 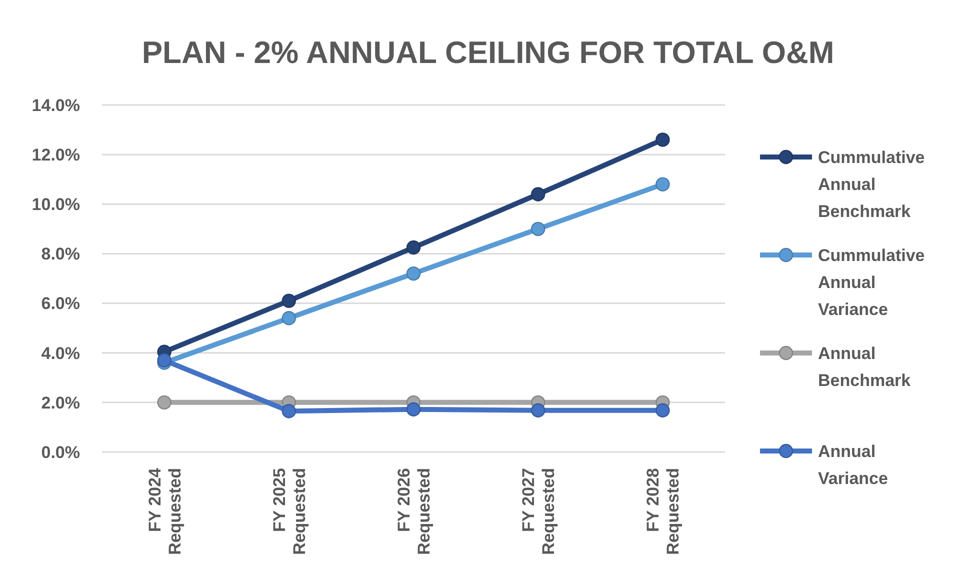 What do you see at coordinates (60, 304) in the screenshot?
I see `y-tick-label: 6.0%` at bounding box center [60, 304].